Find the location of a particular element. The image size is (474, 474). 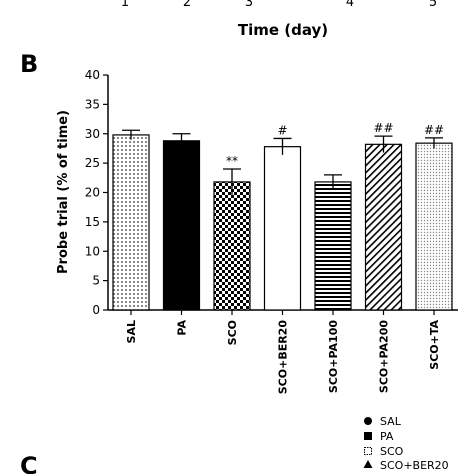

x-tick-label: SCO+BER20 is located at coordinates (283, 357).